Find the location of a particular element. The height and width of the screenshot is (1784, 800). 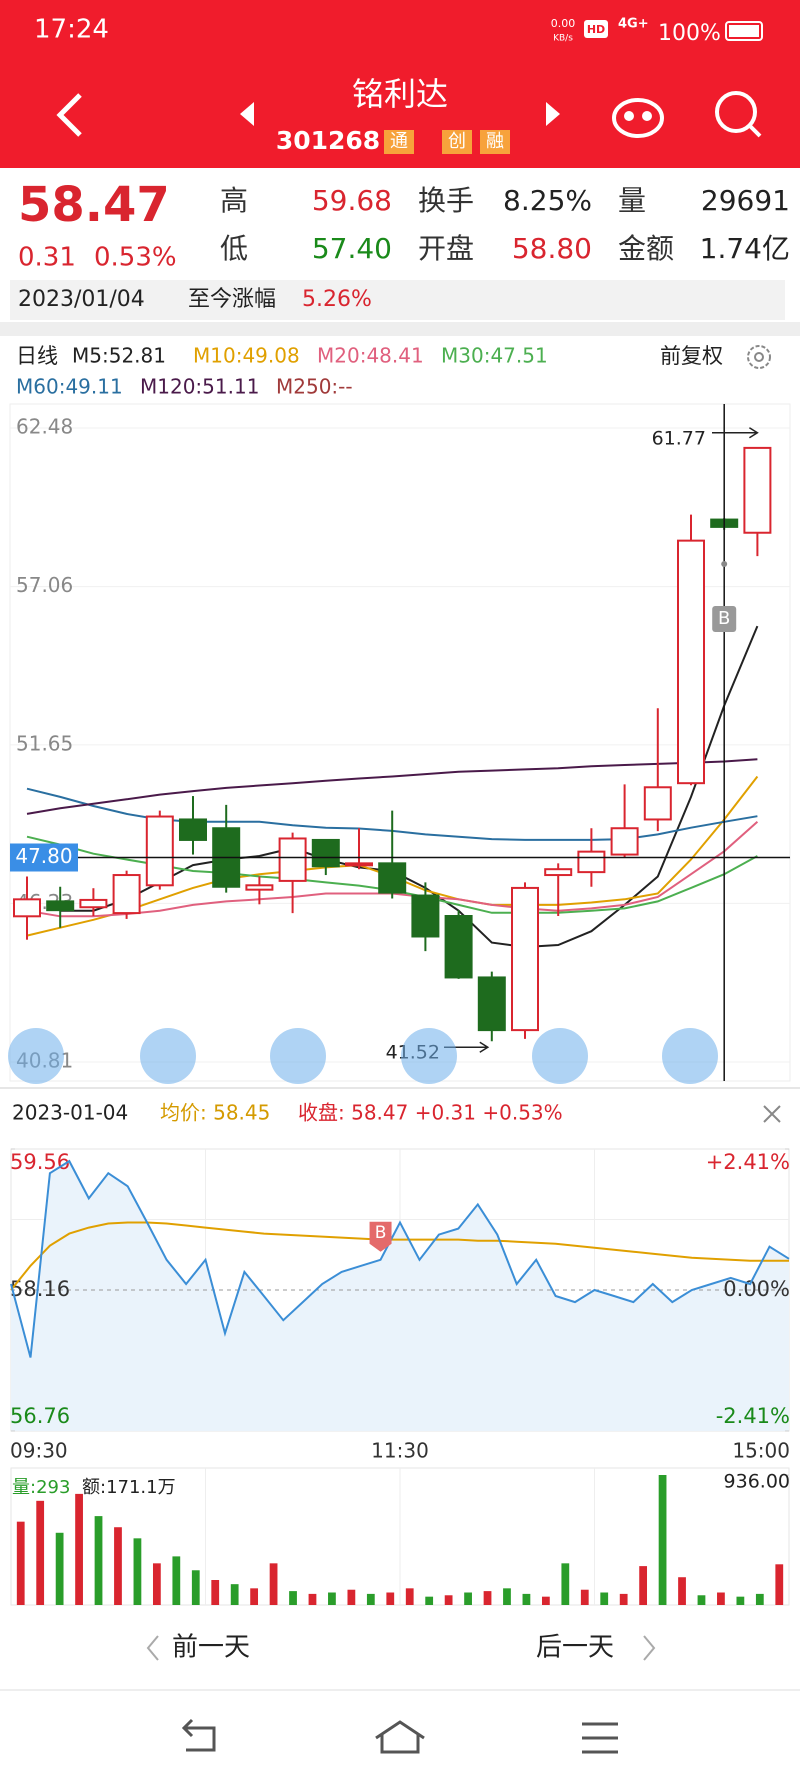

y-tick-label: 57.06 is located at coordinates (44, 585).